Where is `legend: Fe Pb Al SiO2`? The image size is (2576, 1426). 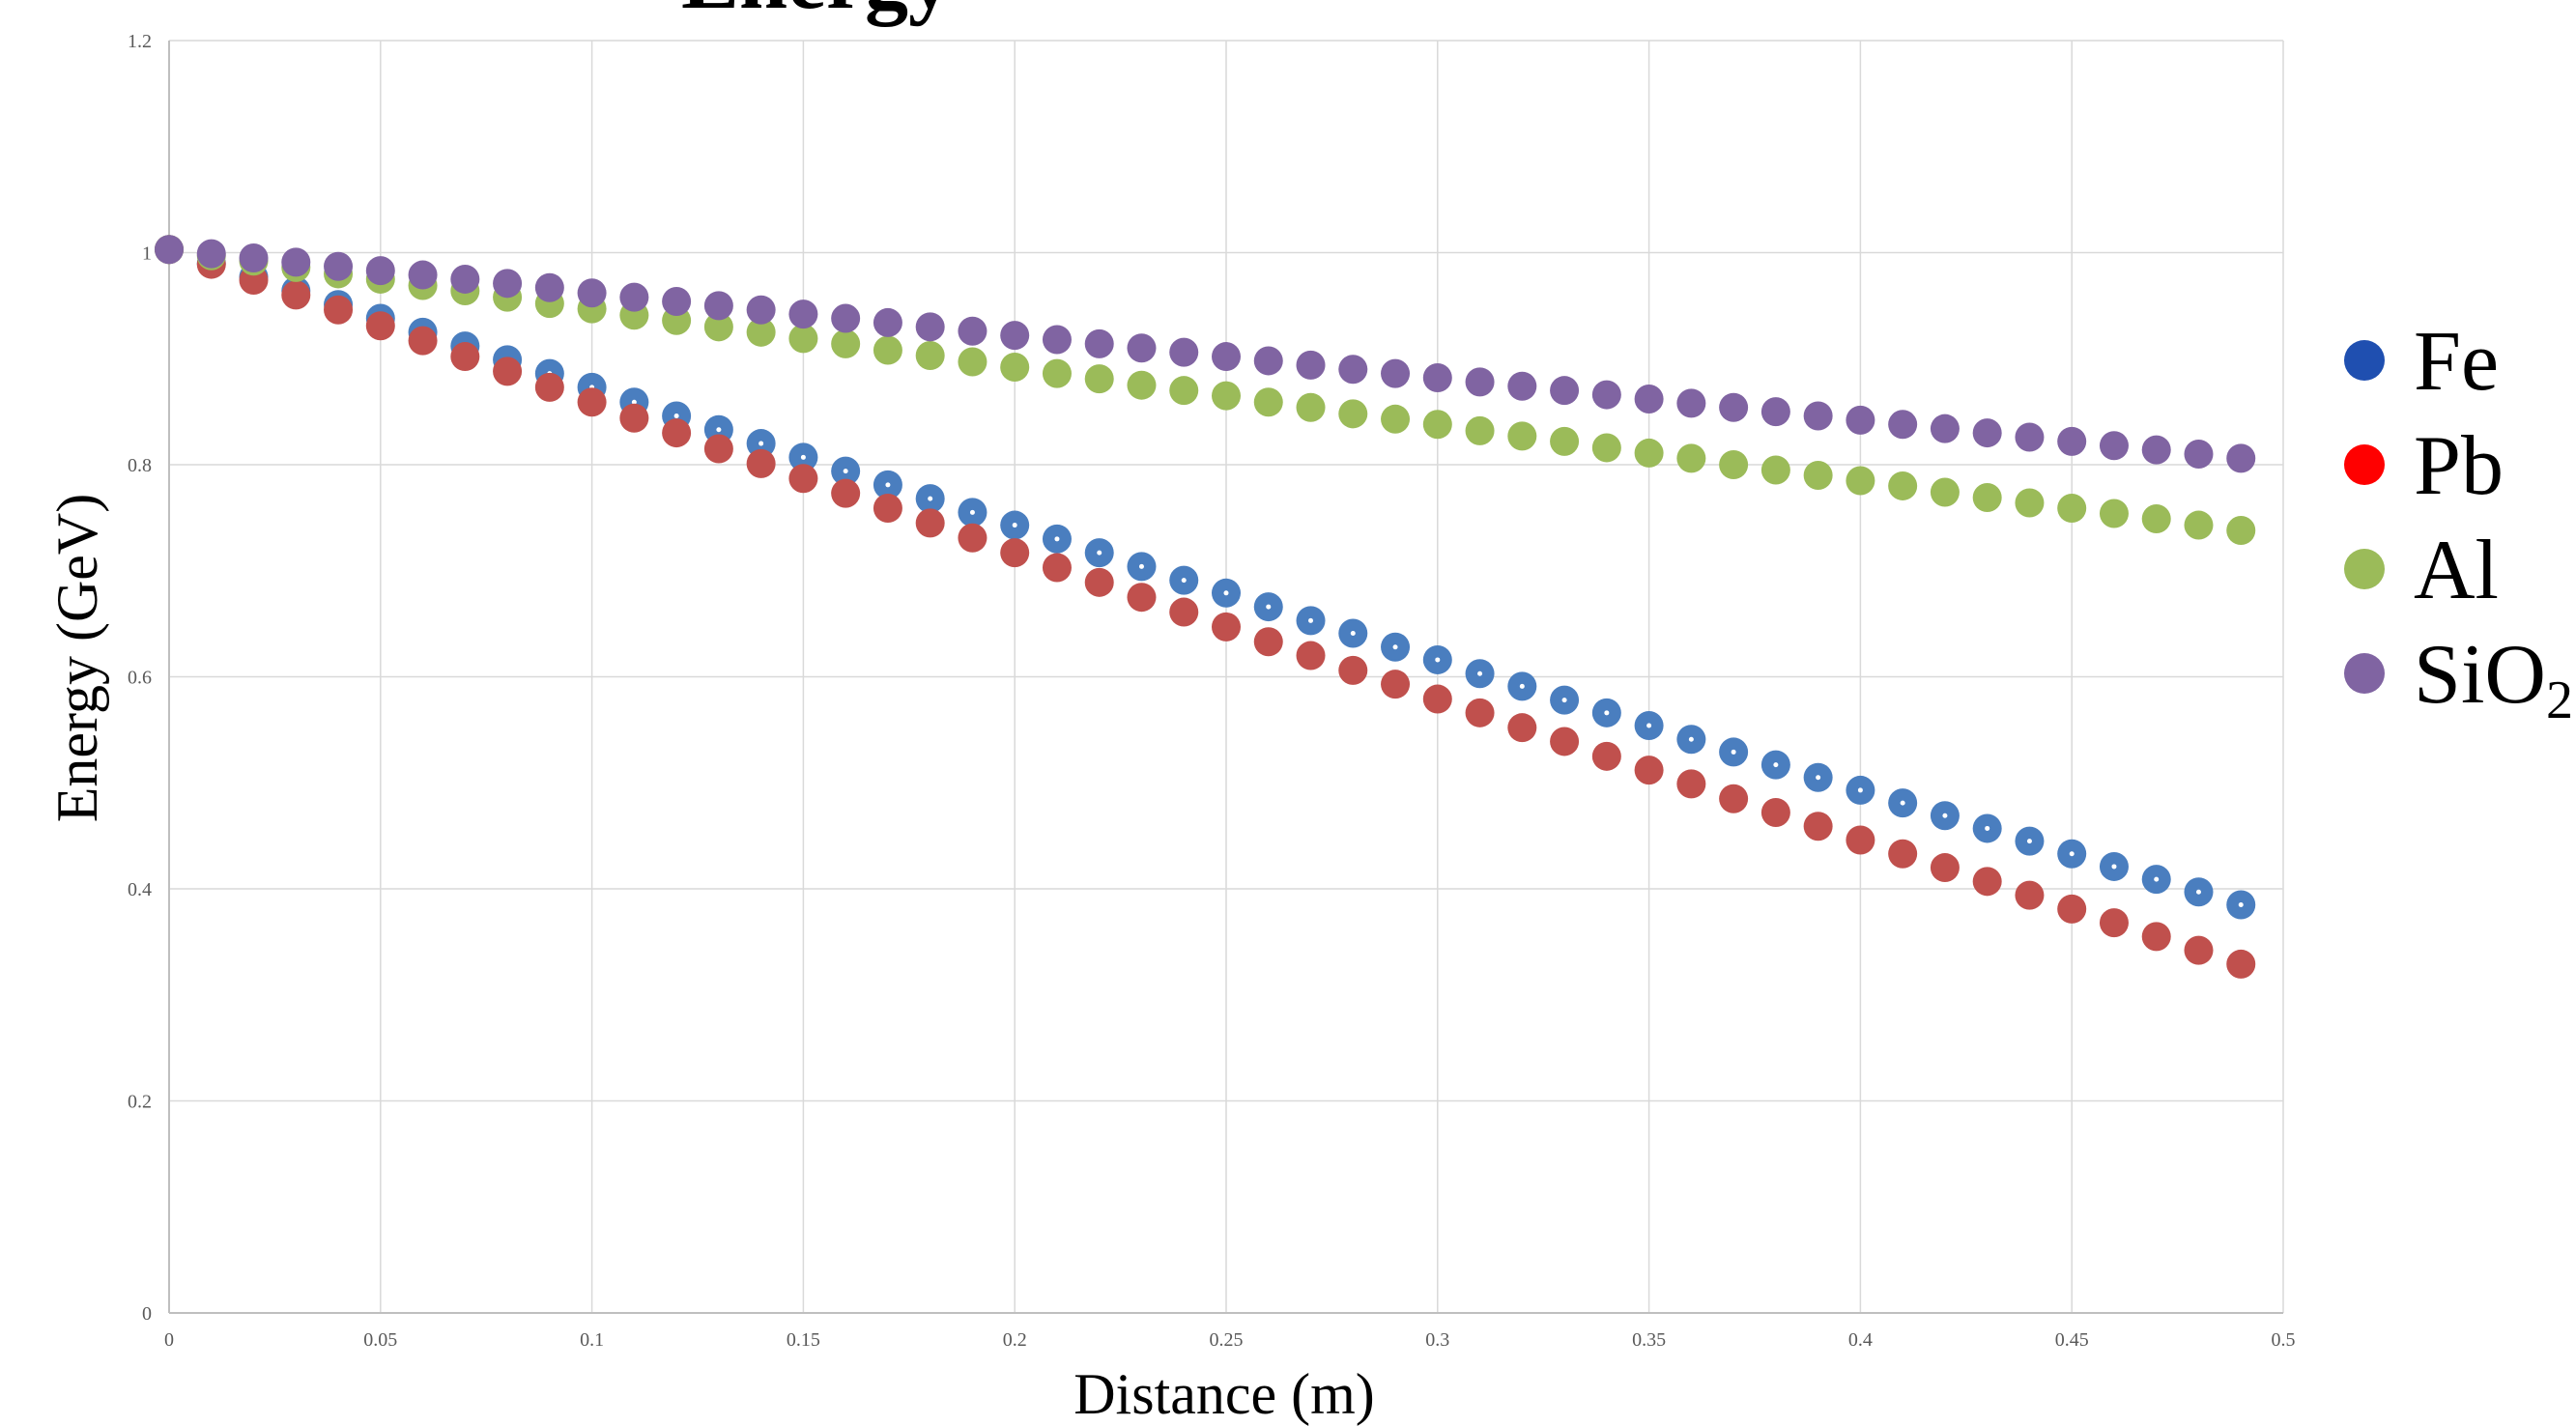
legend: Fe Pb Al SiO2 is located at coordinates (2459, 522).